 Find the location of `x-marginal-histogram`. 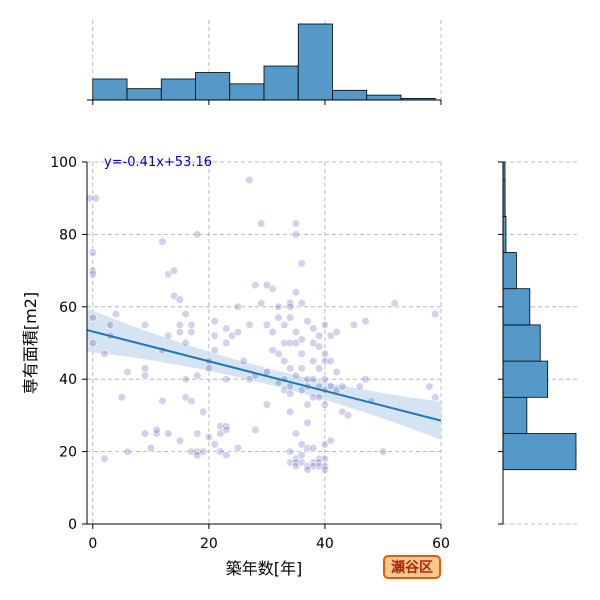

x-marginal-histogram is located at coordinates (264, 62).